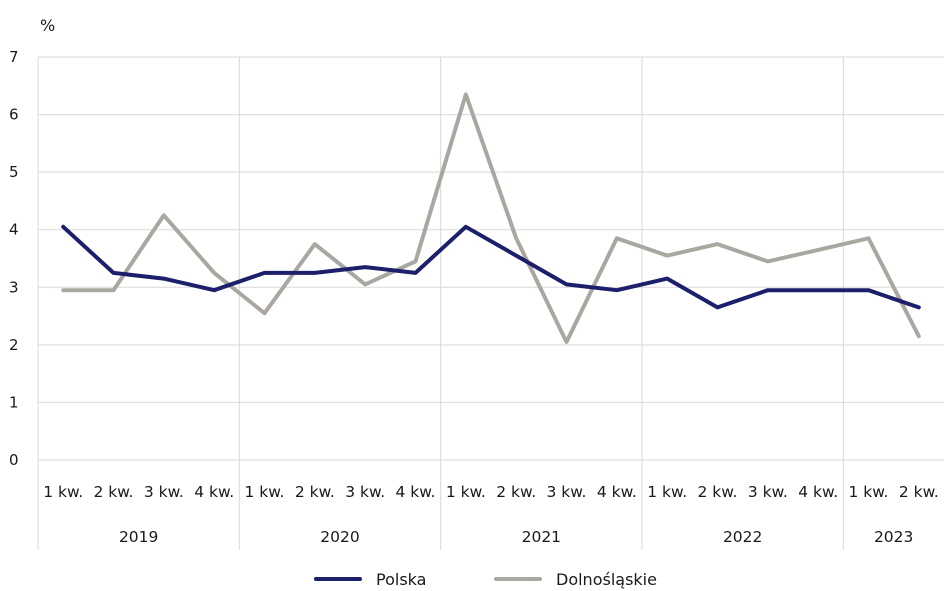 Image resolution: width=944 pixels, height=591 pixels. What do you see at coordinates (14, 460) in the screenshot?
I see `y-tick-label: 0` at bounding box center [14, 460].